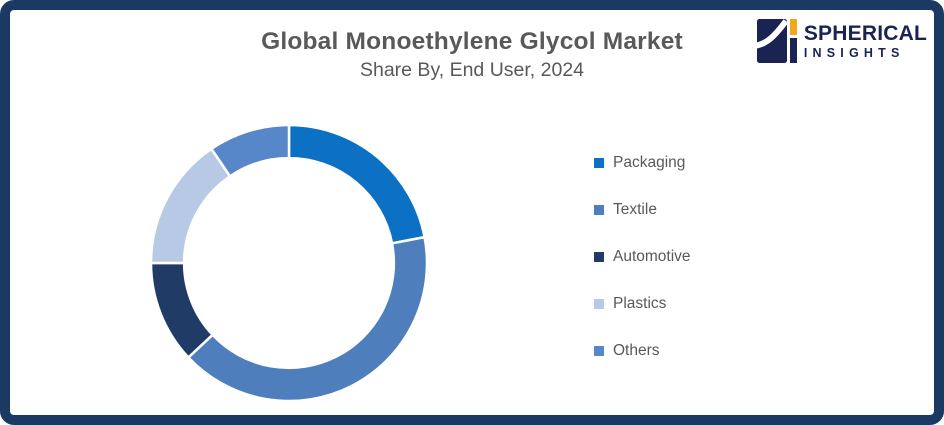 The height and width of the screenshot is (425, 944). I want to click on logo-i-dot, so click(793, 27).